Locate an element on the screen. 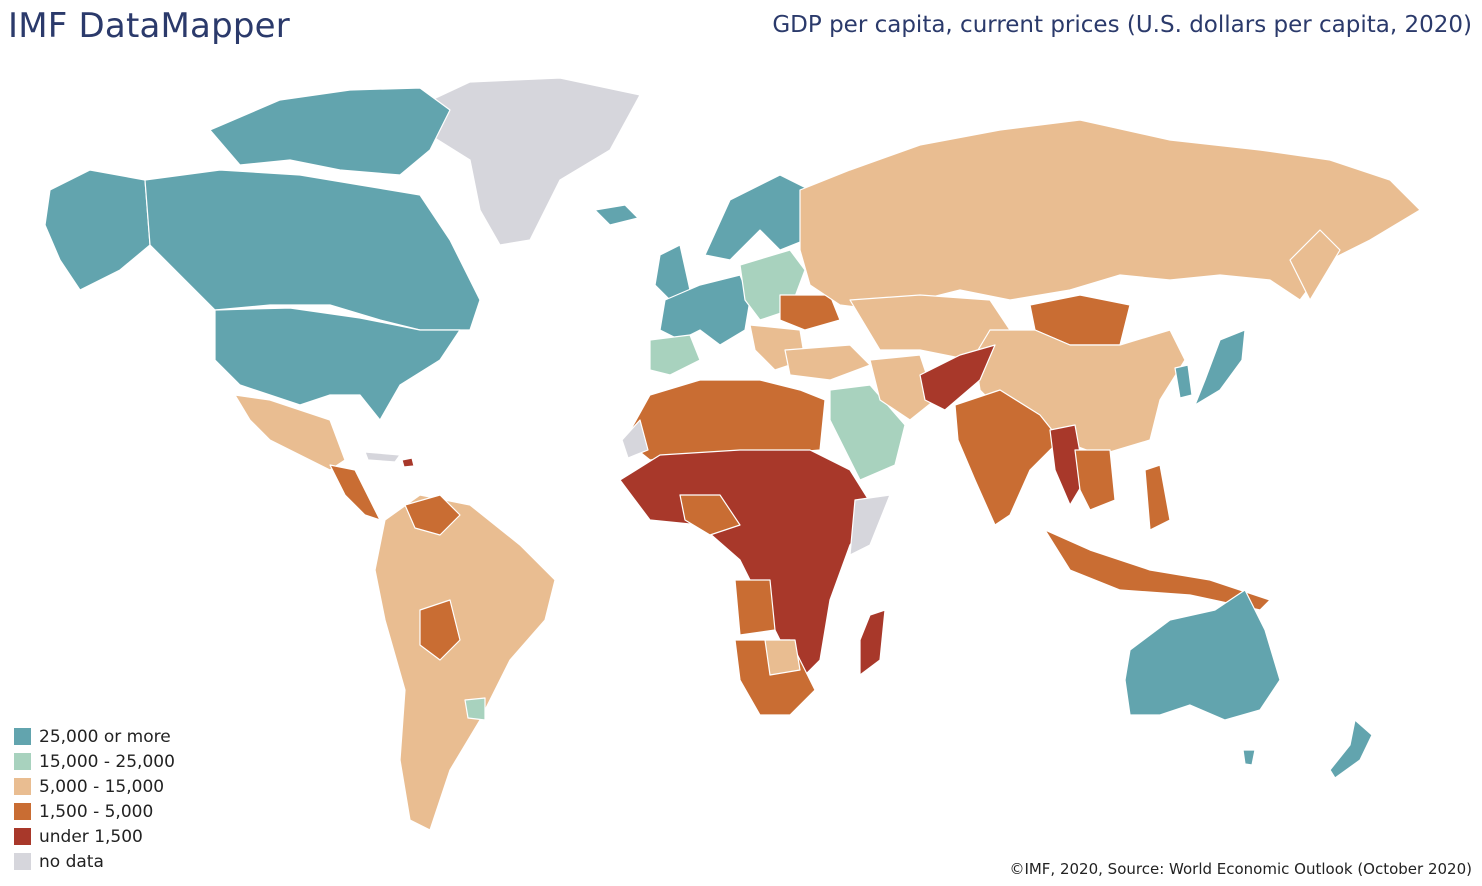  region-afghanistan is located at coordinates (957, 377).